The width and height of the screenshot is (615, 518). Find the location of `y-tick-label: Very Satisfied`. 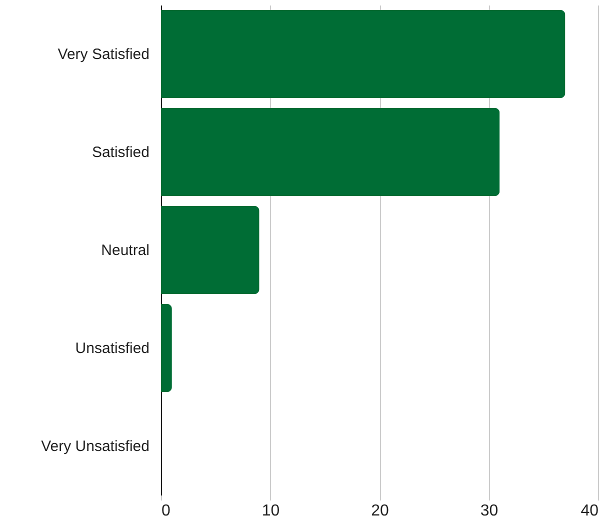

y-tick-label: Very Satisfied is located at coordinates (104, 54).